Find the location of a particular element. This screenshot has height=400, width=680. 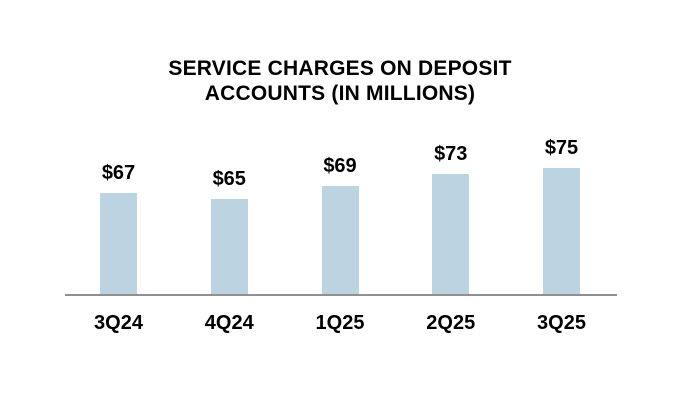

x-axis-label-3q25: 3Q25 is located at coordinates (561, 323).